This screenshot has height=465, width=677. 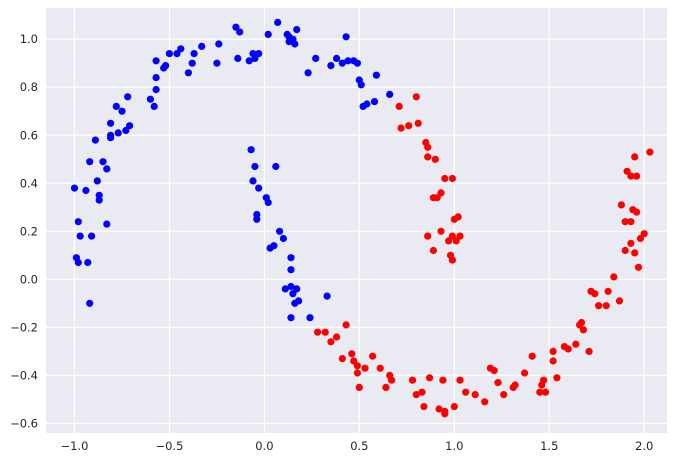 What do you see at coordinates (29, 279) in the screenshot?
I see `y-tick-label: 0.0` at bounding box center [29, 279].